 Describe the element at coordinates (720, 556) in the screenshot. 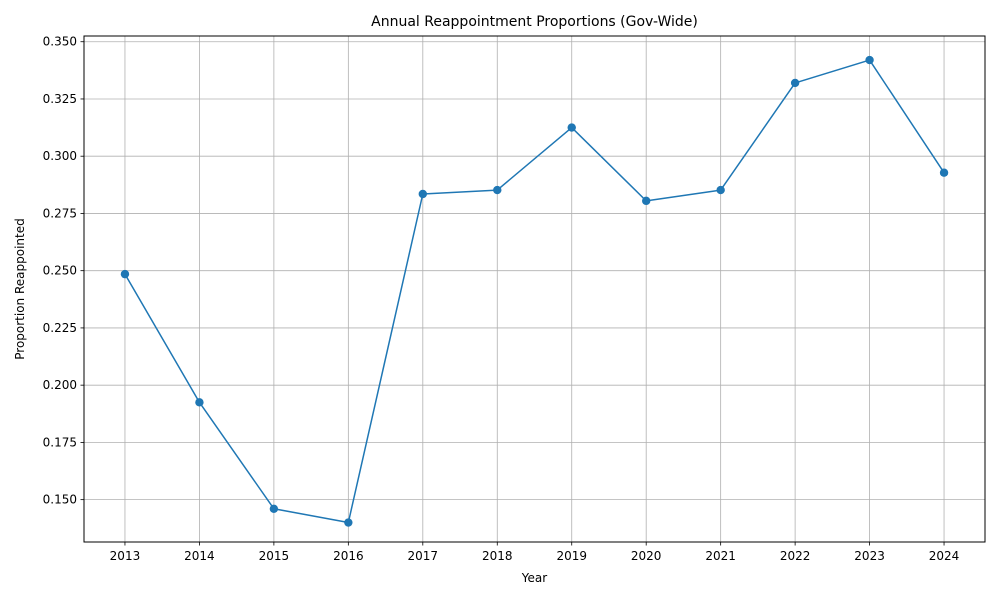

I see `x-tick-label: 2021` at that location.